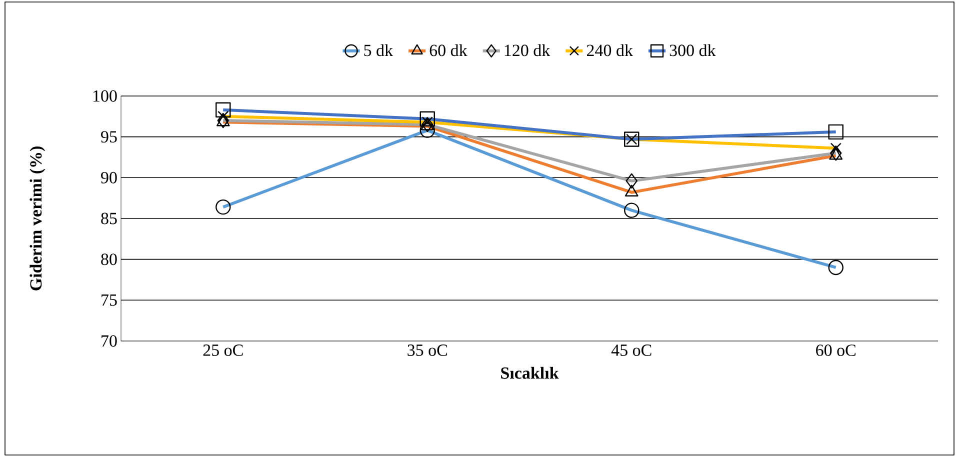 Image resolution: width=959 pixels, height=457 pixels. Describe the element at coordinates (527, 50) in the screenshot. I see `legend-label: 120 dk` at that location.